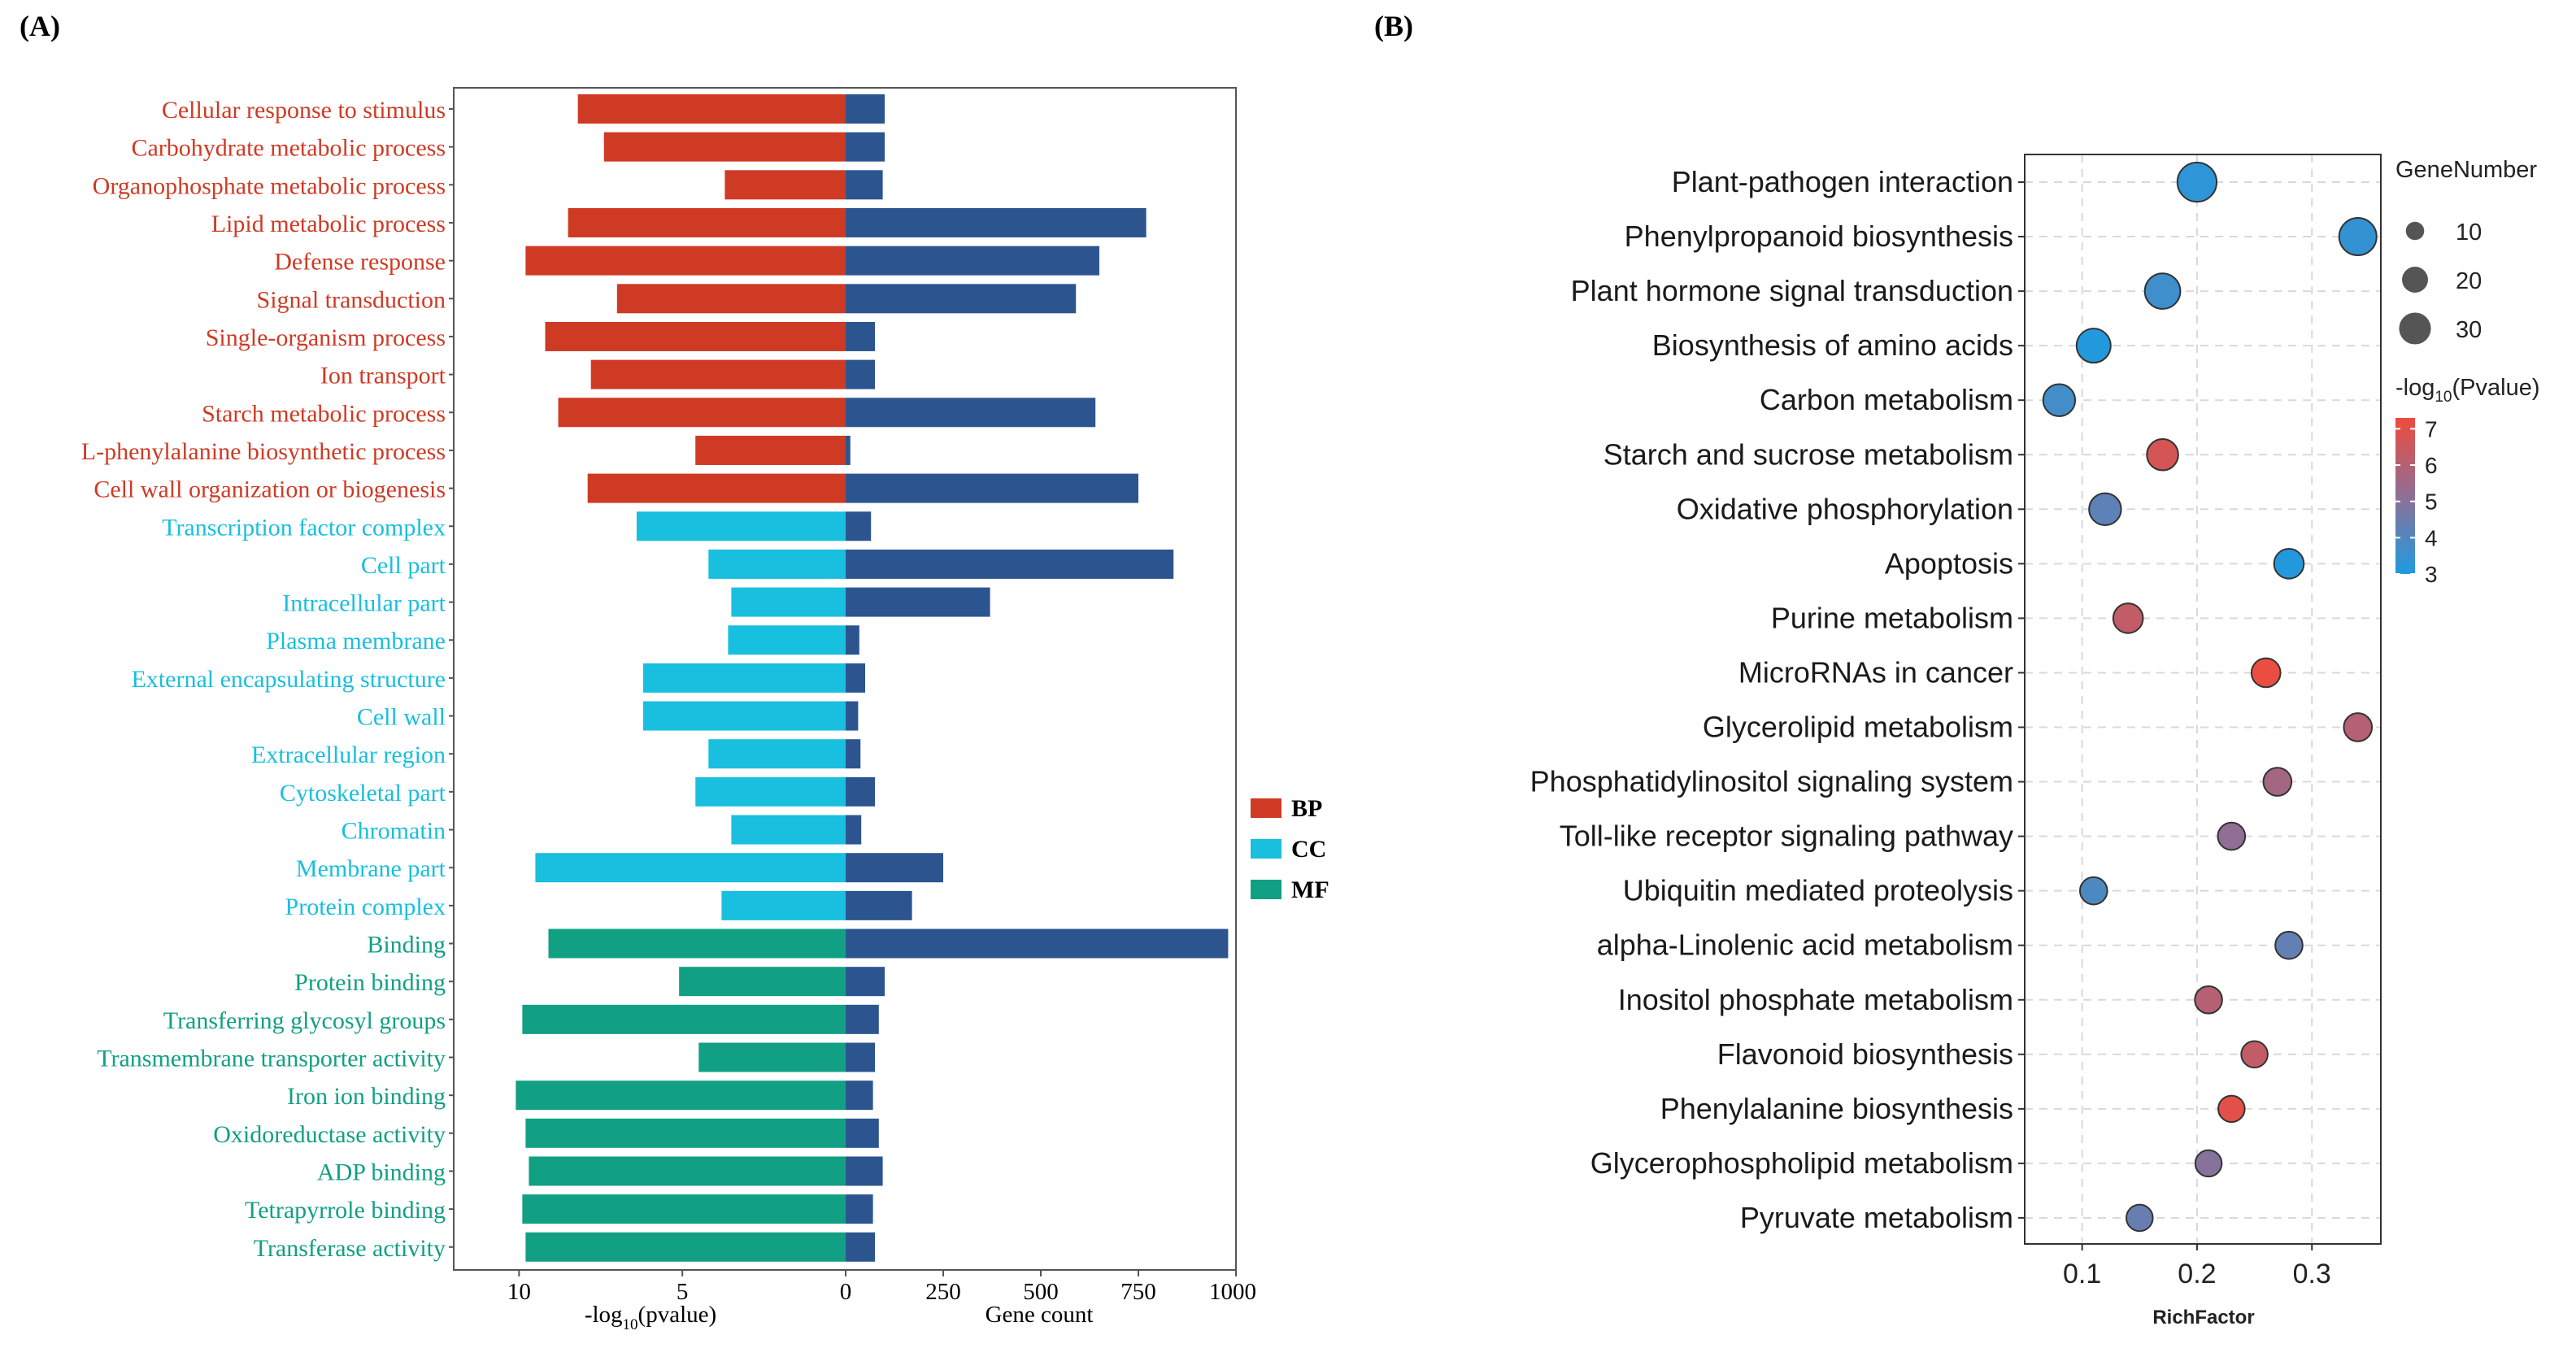 Image resolution: width=2576 pixels, height=1348 pixels. Describe the element at coordinates (589, 982) in the screenshot. I see `bar-row: Protein binding` at that location.